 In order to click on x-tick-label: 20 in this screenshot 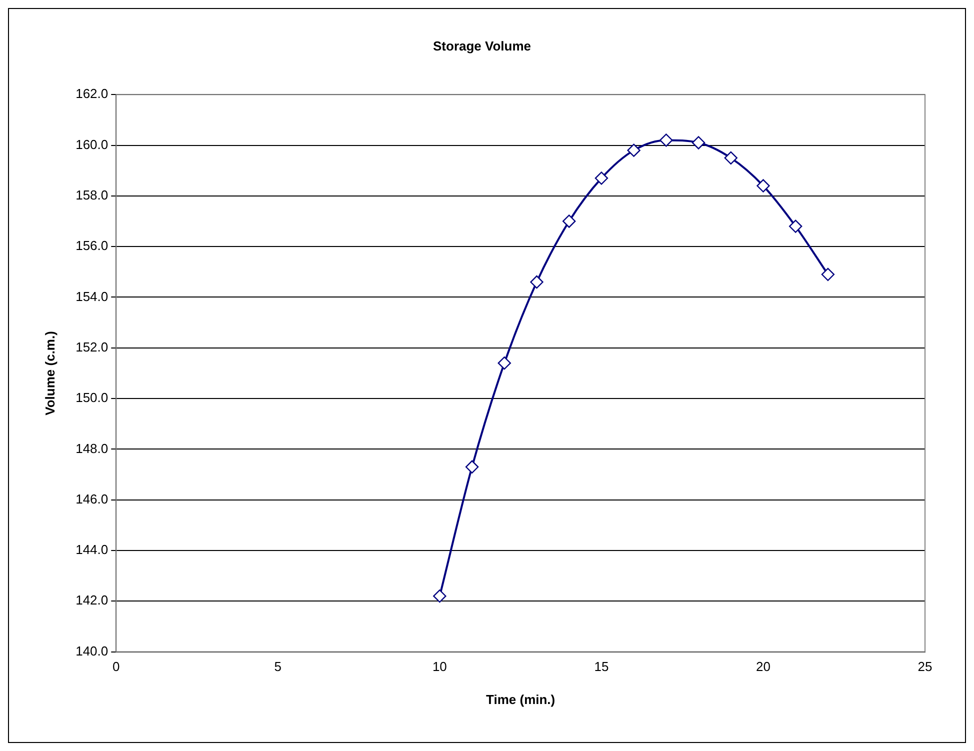, I will do `click(763, 666)`.